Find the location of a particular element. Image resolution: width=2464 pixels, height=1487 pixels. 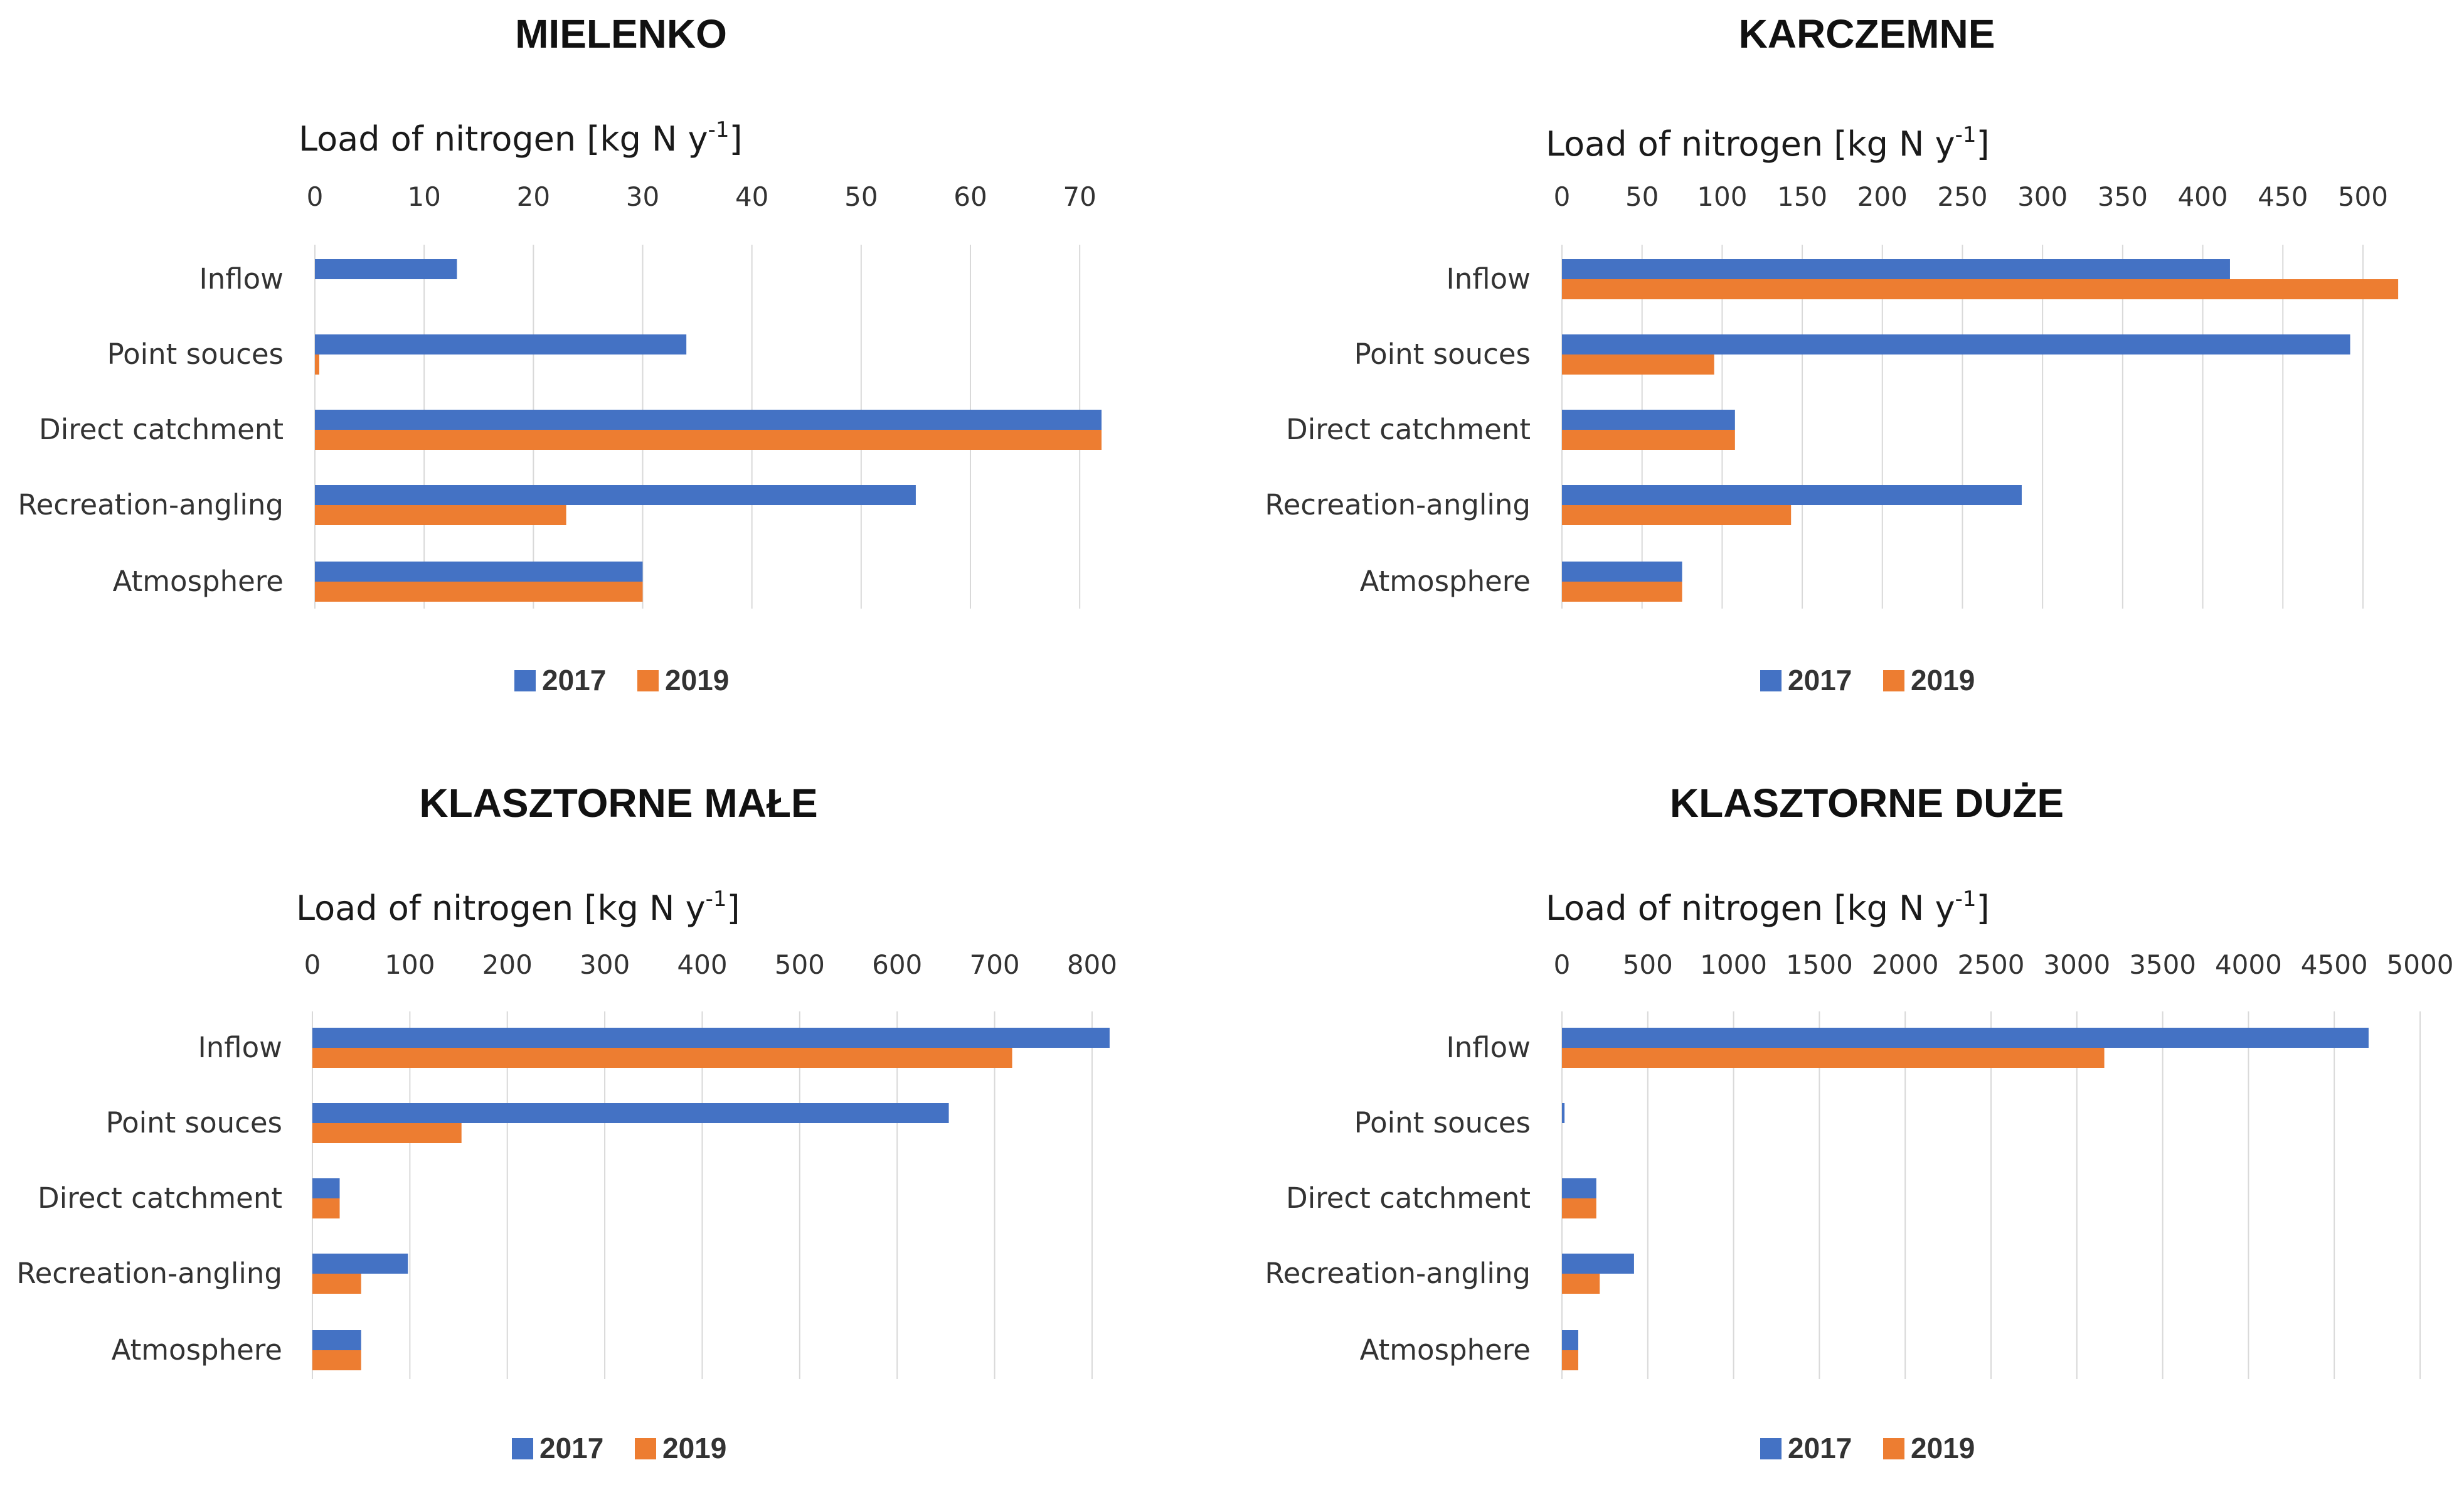

x-tick-label: 3000 is located at coordinates (2076, 964).